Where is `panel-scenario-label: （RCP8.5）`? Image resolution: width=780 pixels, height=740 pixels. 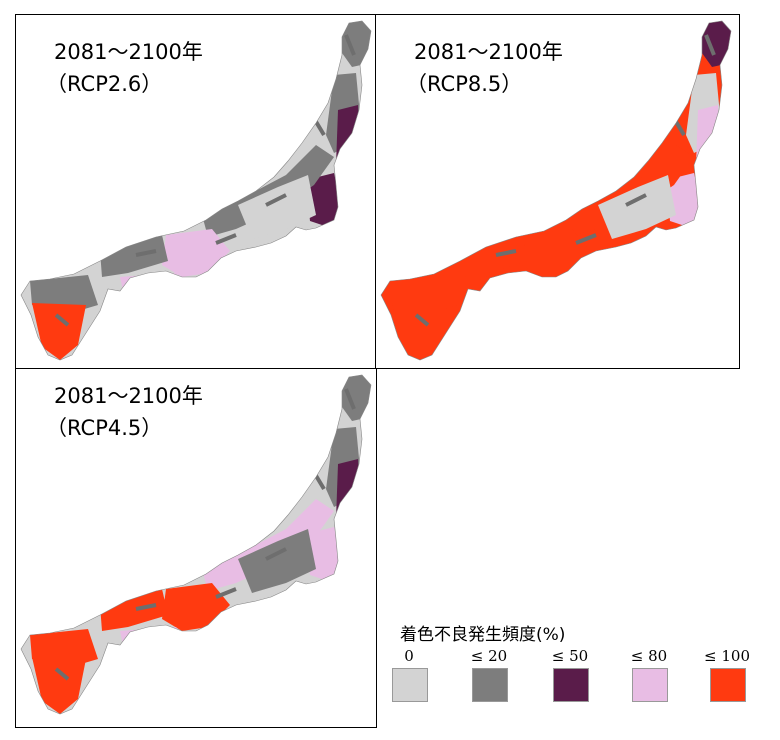 panel-scenario-label: （RCP8.5） is located at coordinates (464, 84).